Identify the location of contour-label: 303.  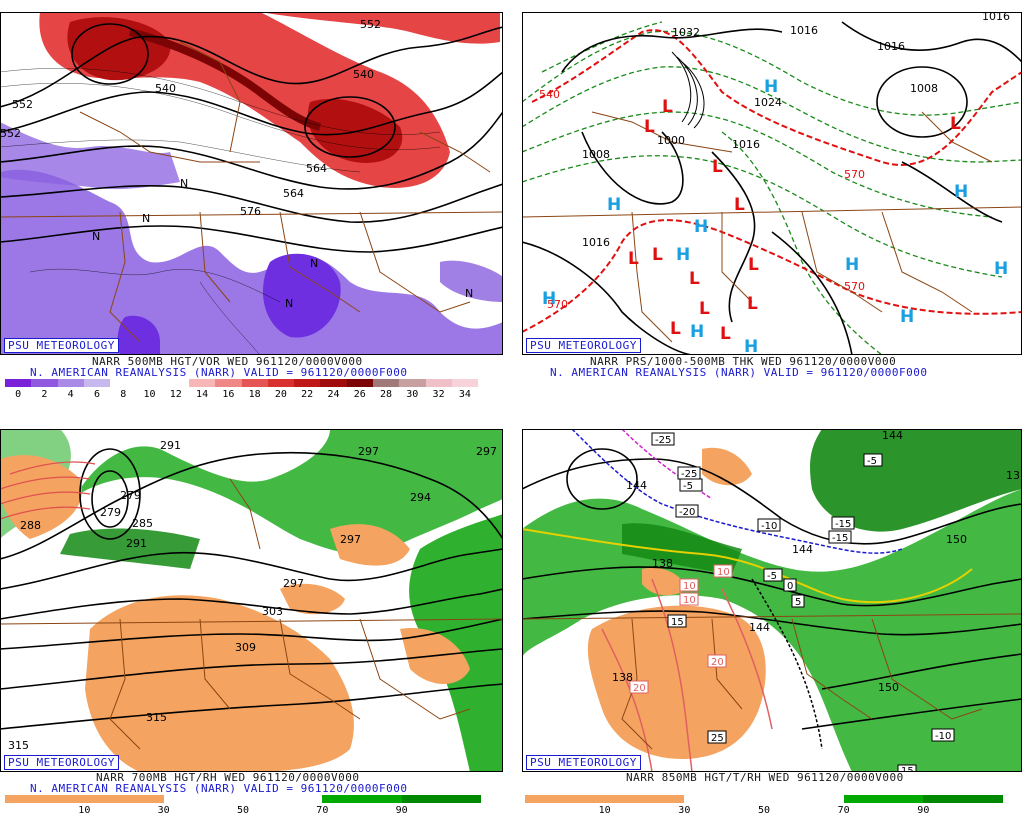
(272, 611).